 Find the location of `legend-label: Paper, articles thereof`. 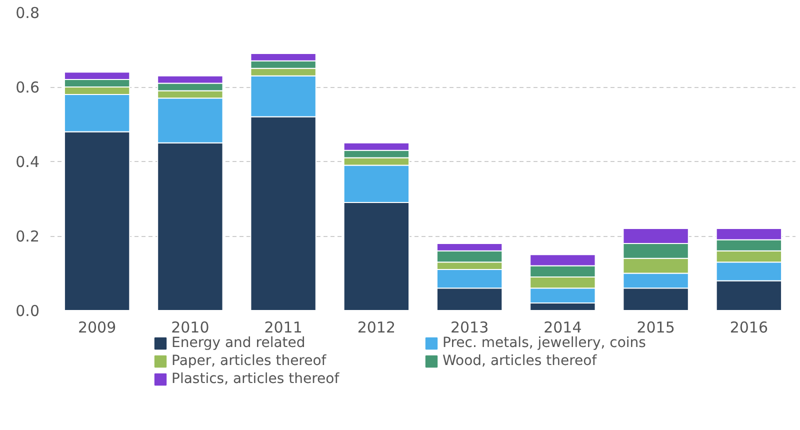

legend-label: Paper, articles thereof is located at coordinates (250, 361).